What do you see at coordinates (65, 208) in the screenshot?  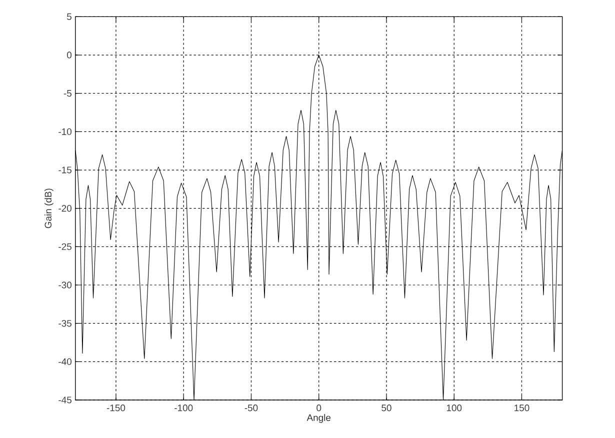 I see `y-tick-label: -20` at bounding box center [65, 208].